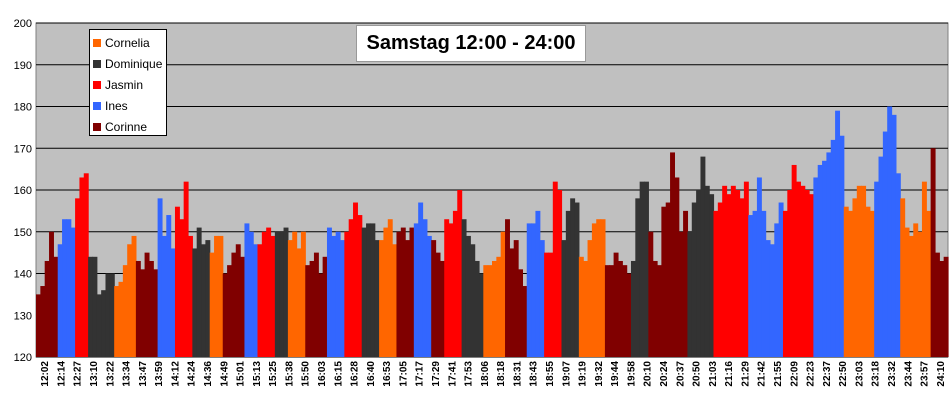 This screenshot has width=951, height=402. I want to click on x-tick-label: 21:55, so click(778, 374).